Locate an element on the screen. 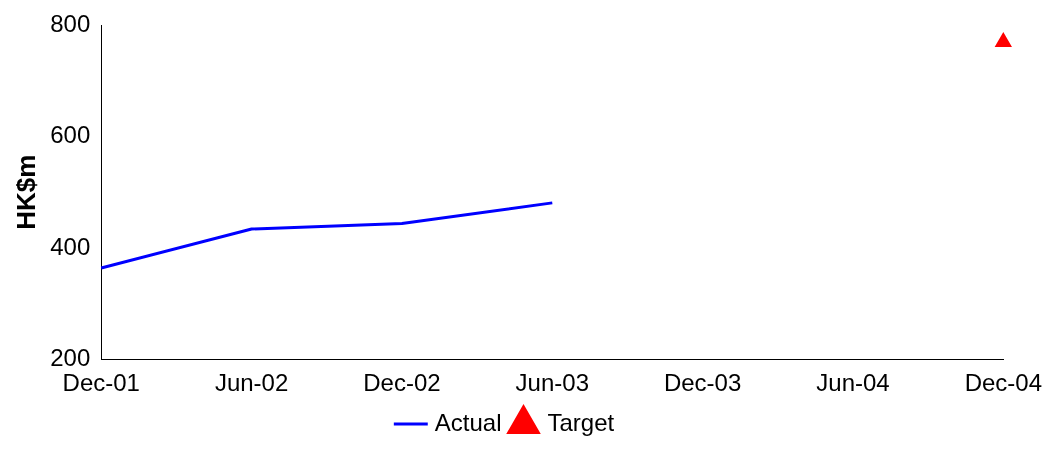 This screenshot has height=454, width=1053. legend-label: Actual is located at coordinates (468, 422).